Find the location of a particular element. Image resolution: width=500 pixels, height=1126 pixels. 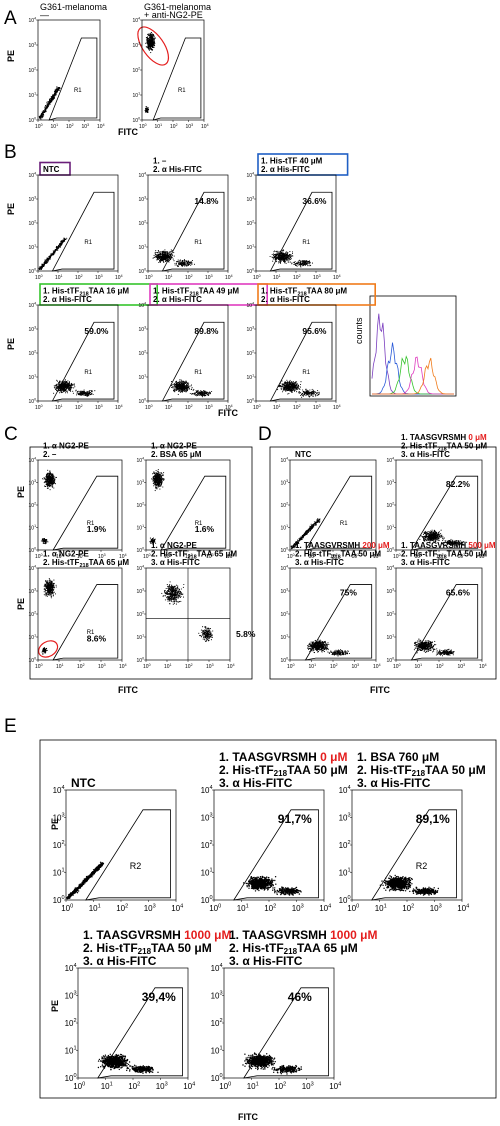

plot-1-ytick-label-4: 10⁴ is located at coordinates (137, 20).